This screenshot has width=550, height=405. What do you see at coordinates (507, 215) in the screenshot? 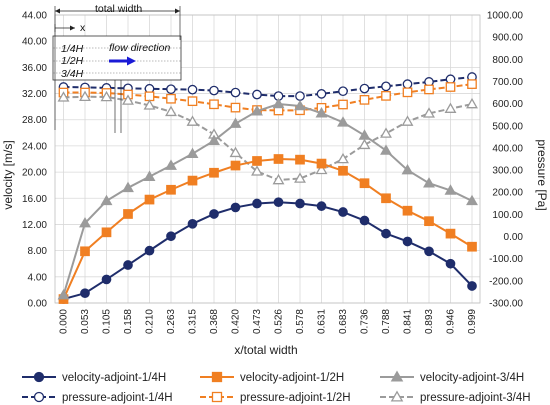
I see `right-tick-label: 100.00` at bounding box center [507, 215].